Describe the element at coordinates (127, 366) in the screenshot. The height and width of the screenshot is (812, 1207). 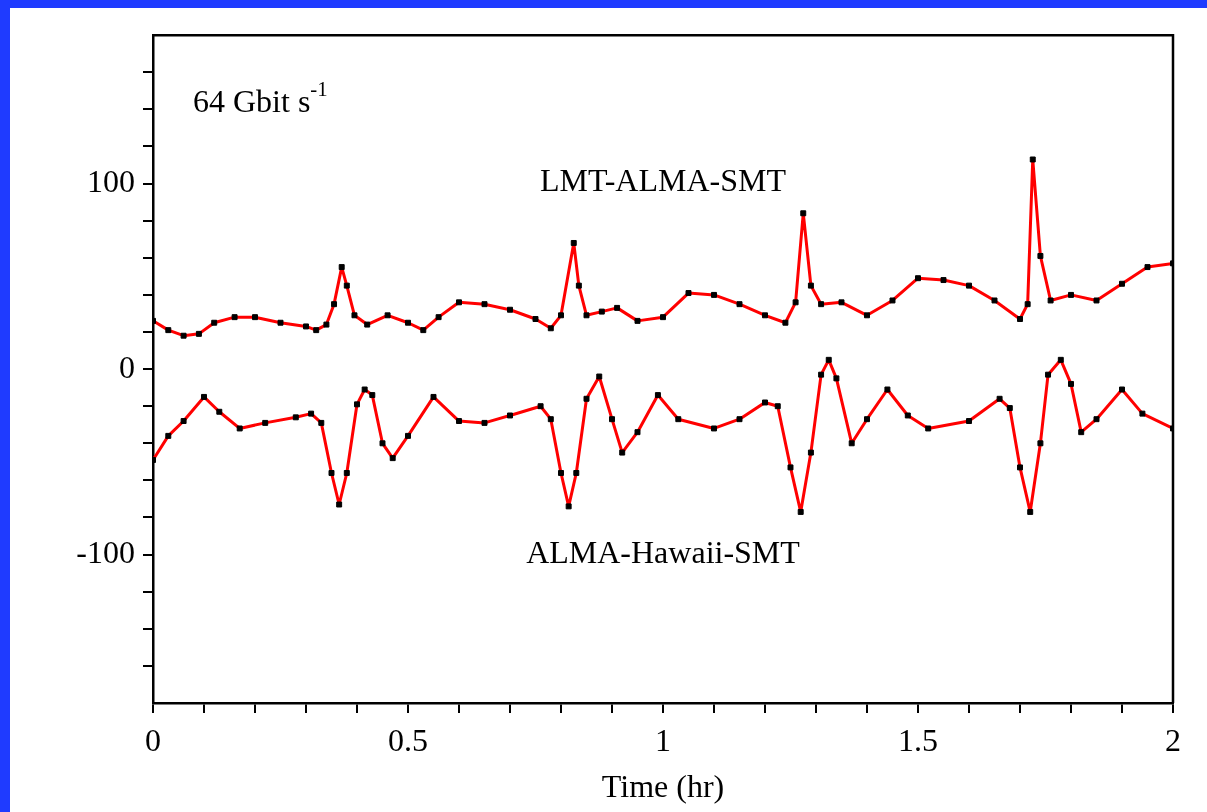
I see `y-tick-label: 0` at that location.